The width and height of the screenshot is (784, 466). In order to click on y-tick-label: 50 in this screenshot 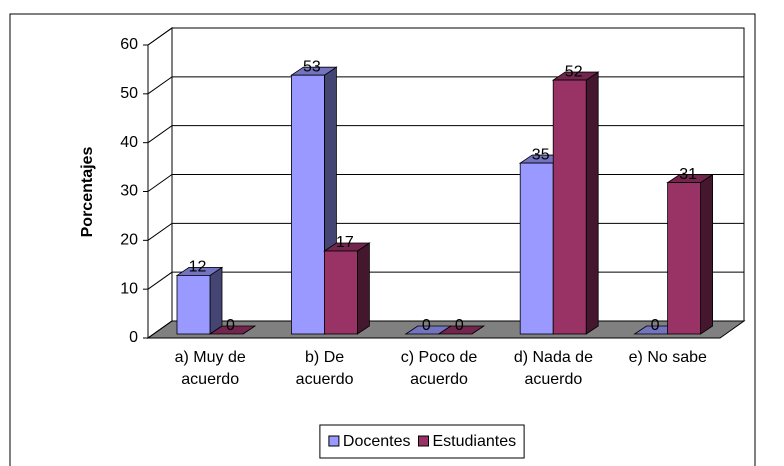, I will do `click(129, 93)`.